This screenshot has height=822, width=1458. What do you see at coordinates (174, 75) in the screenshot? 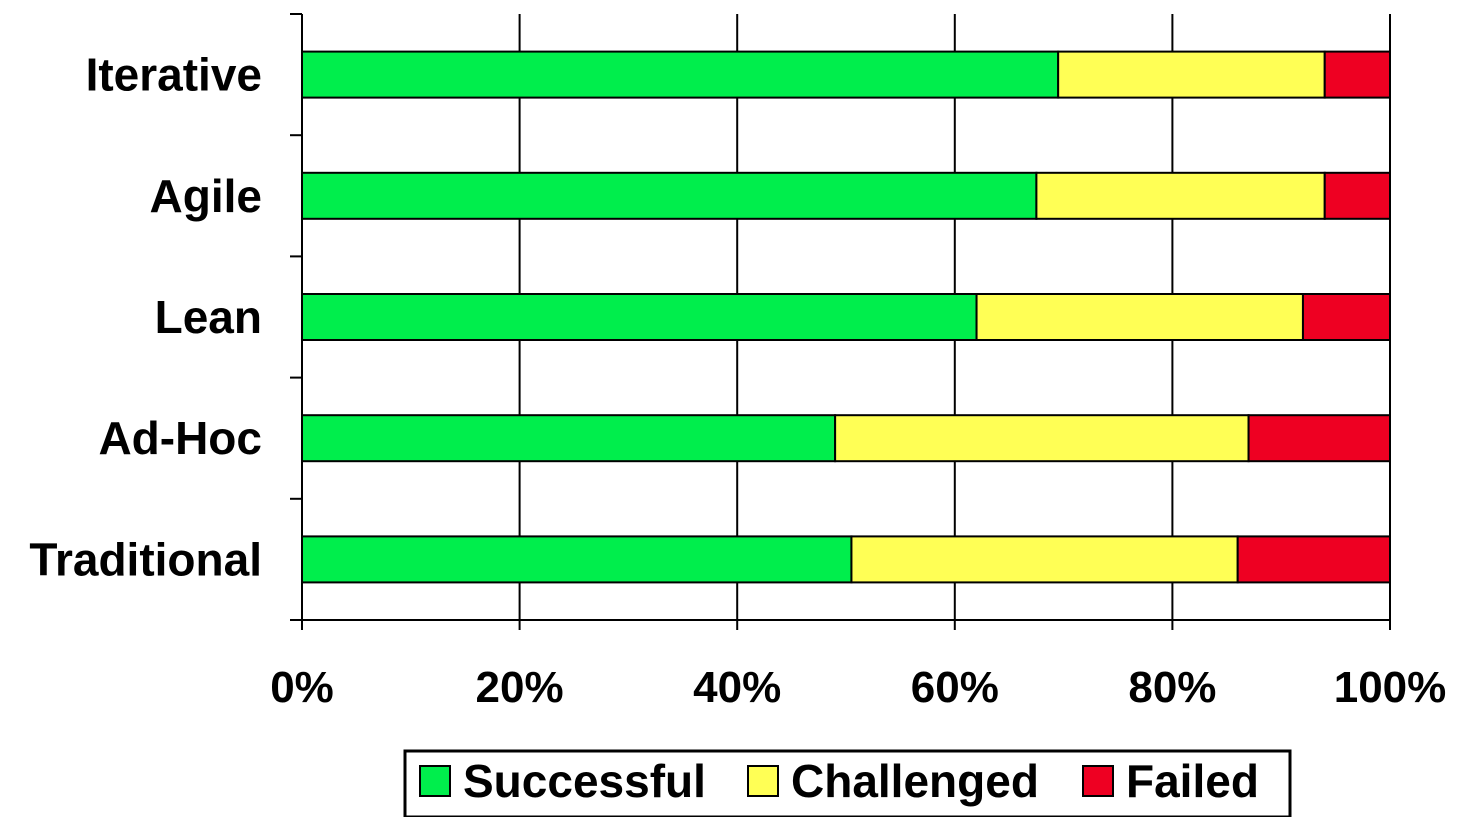
I see `category-label: Iterative` at bounding box center [174, 75].